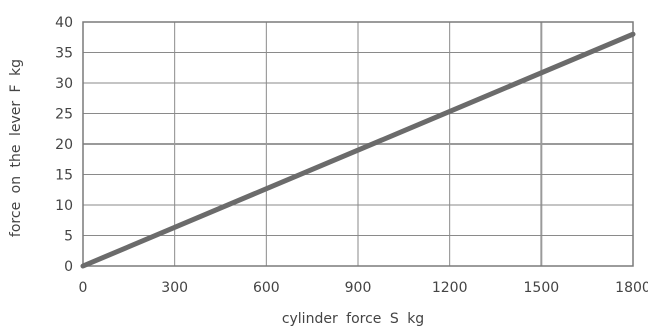  Describe the element at coordinates (542, 288) in the screenshot. I see `x-tick-label-1500: 1500` at that location.